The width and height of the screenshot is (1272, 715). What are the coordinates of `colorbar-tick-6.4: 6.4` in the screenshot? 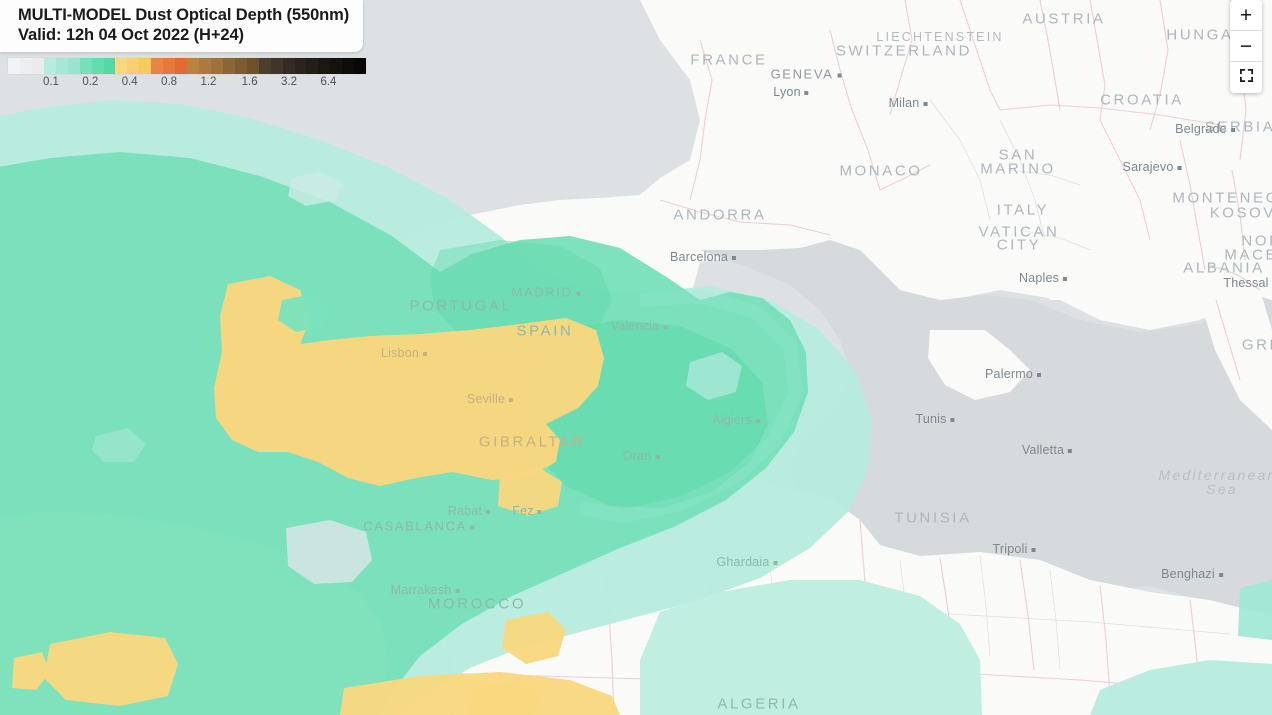 It's located at (328, 82).